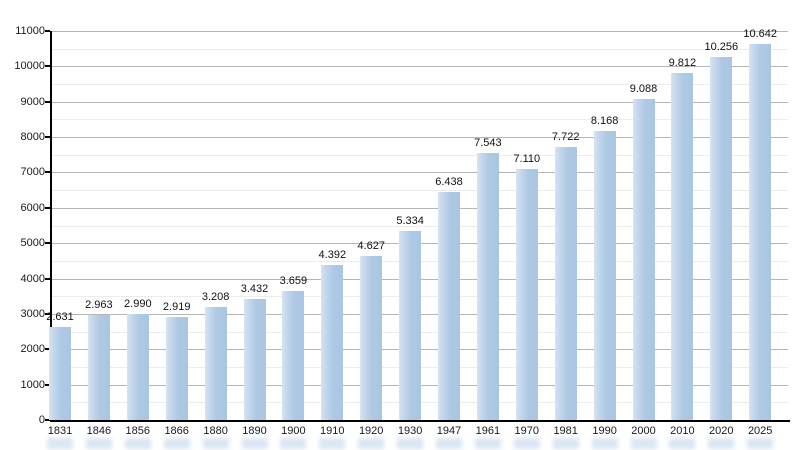  I want to click on x-axis-label-1866: 1866, so click(176, 431).